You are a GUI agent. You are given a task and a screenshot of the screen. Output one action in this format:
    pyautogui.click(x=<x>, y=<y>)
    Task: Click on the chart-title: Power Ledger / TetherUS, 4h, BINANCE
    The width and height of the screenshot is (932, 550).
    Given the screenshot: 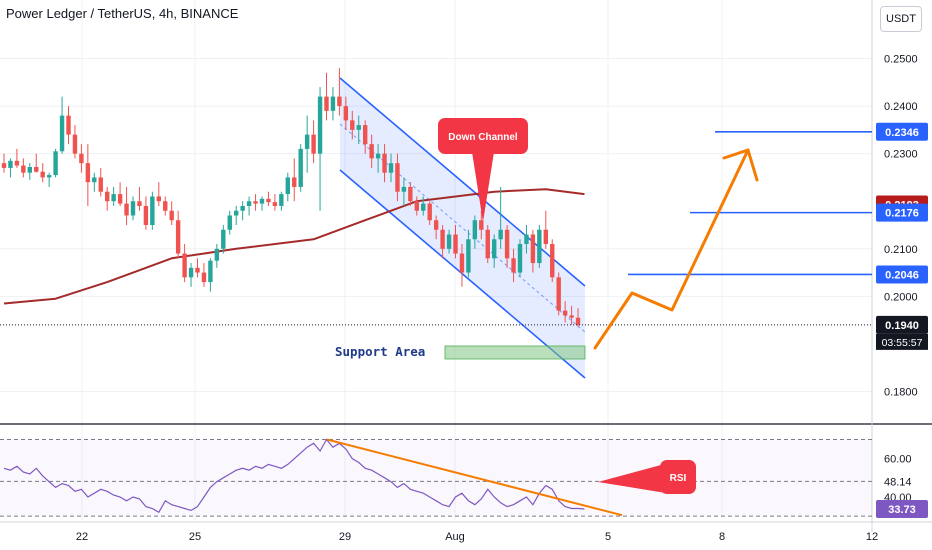 What is the action you would take?
    pyautogui.click(x=122, y=13)
    